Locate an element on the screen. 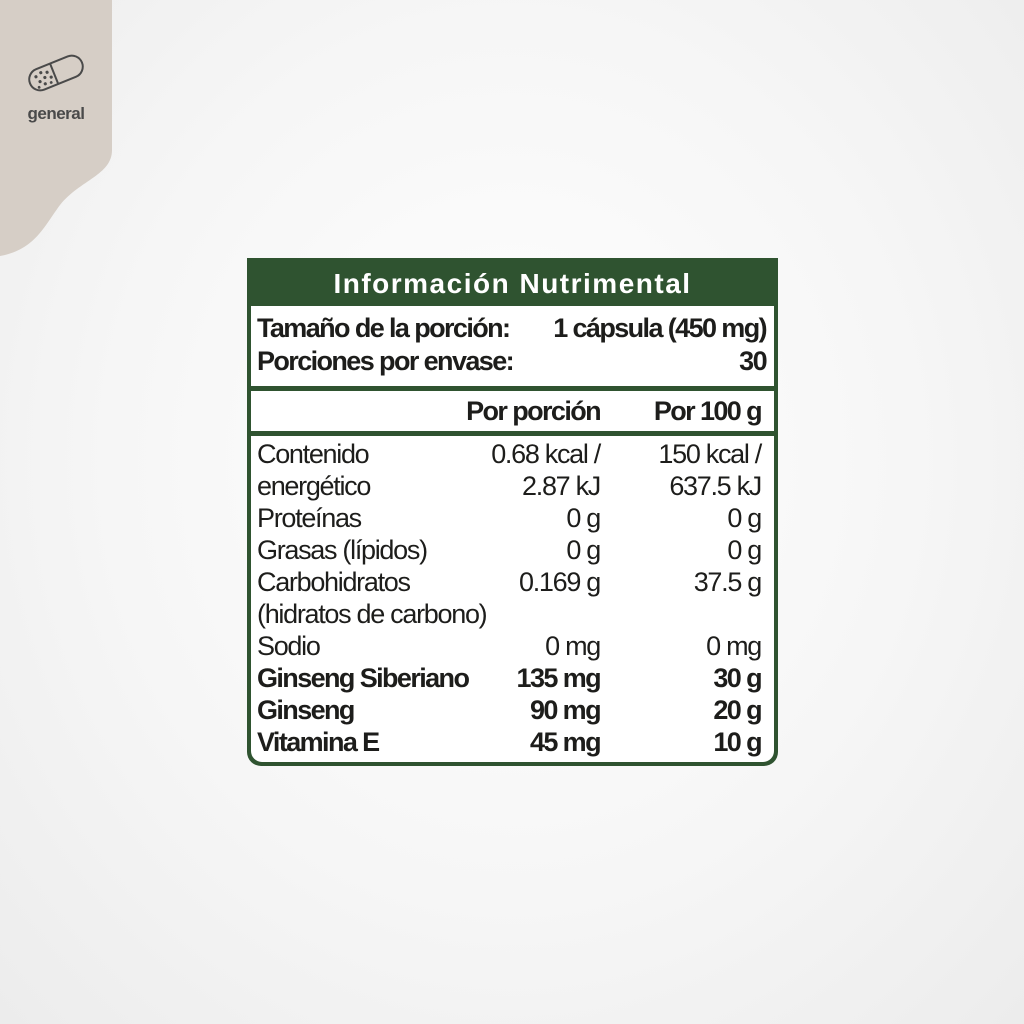 The width and height of the screenshot is (1024, 1024). nutrient-row: Vitamina E 45 mg 10 g is located at coordinates (511, 742).